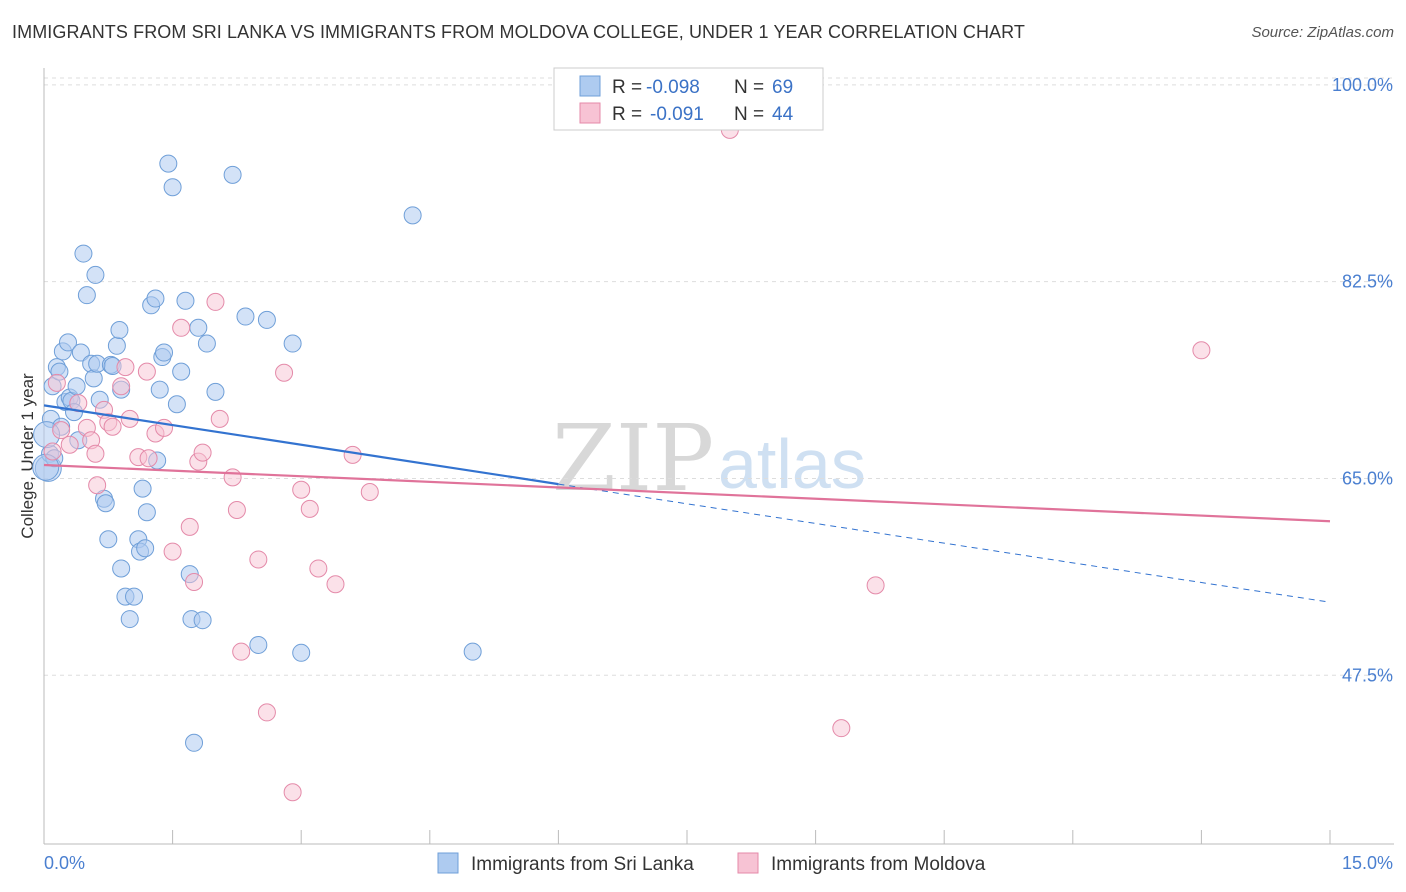  What do you see at coordinates (673, 87) in the screenshot?
I see `legend-r-value-blue: -0.098` at bounding box center [673, 87].